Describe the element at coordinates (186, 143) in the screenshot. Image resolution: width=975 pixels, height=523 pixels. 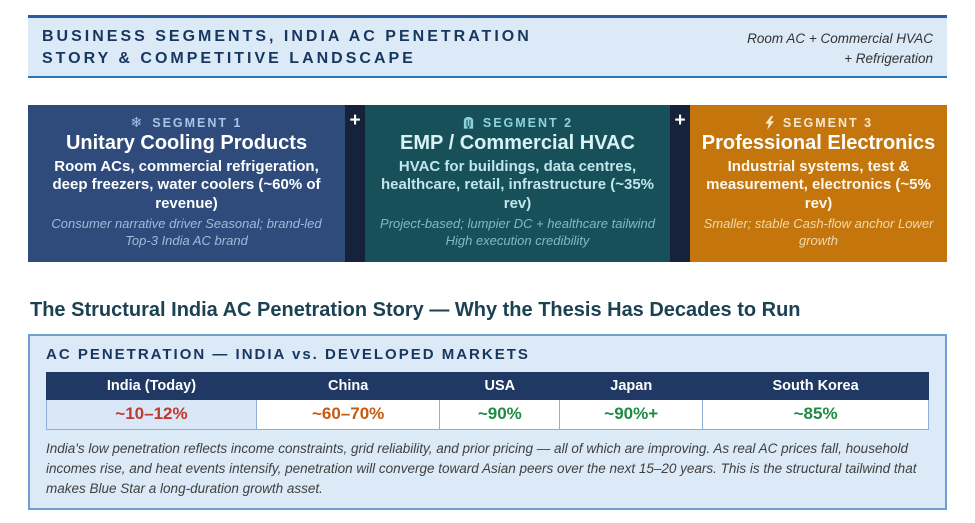
I see `segment-1-title: Unitary Cooling Products` at that location.